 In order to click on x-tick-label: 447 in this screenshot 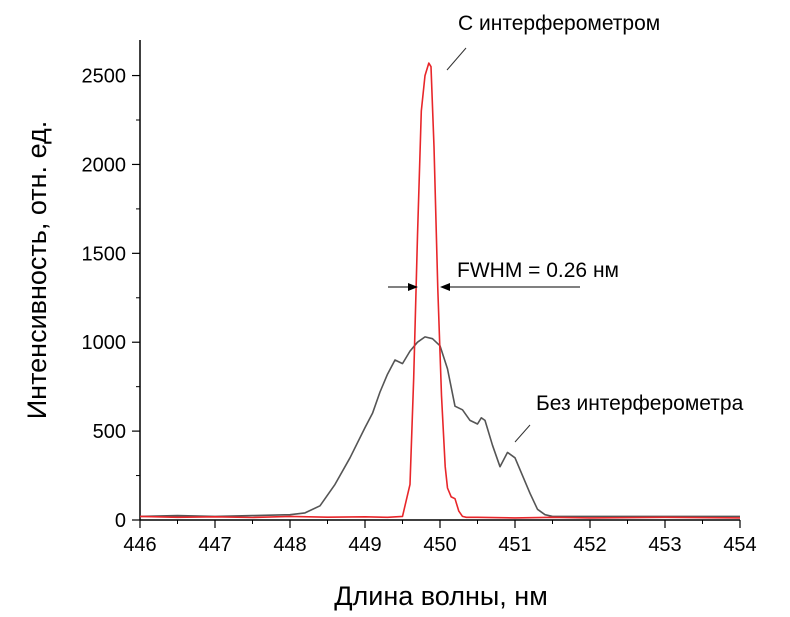, I will do `click(214, 545)`.